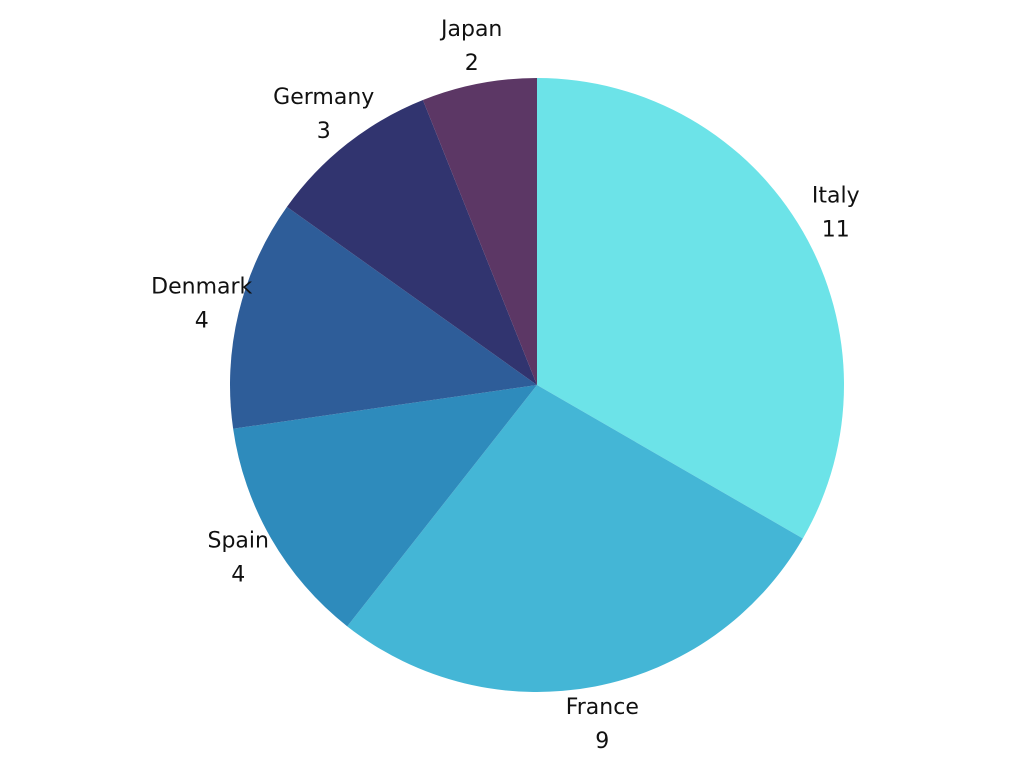 The width and height of the screenshot is (1024, 768). Describe the element at coordinates (836, 230) in the screenshot. I see `slice-value: 11` at that location.